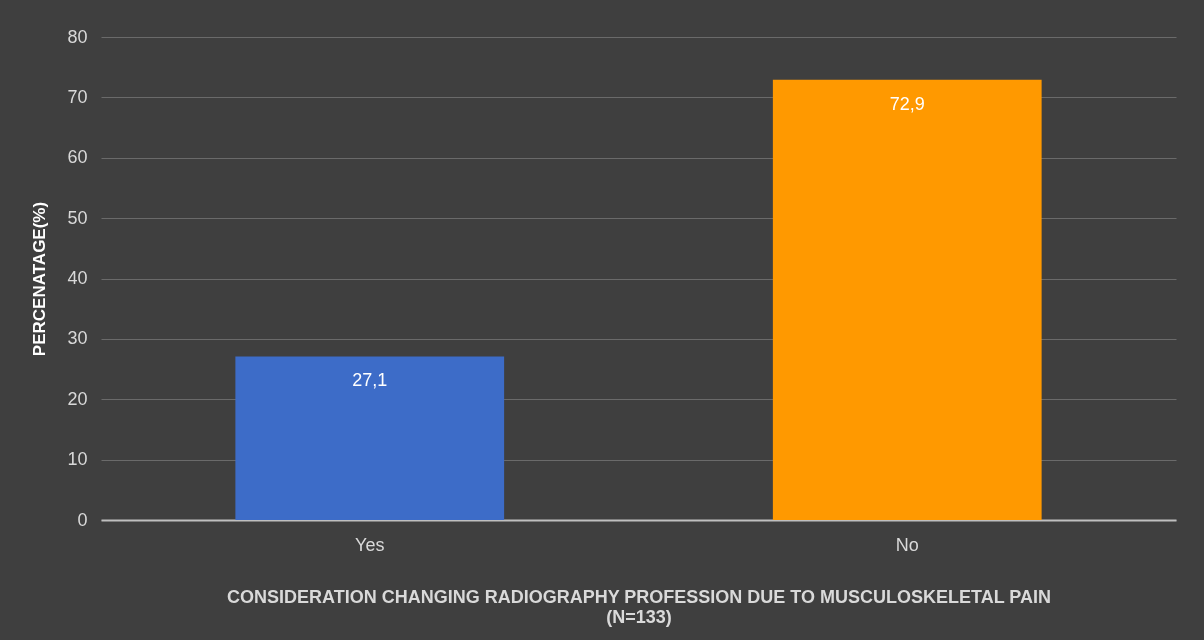  What do you see at coordinates (77, 36) in the screenshot?
I see `y-tick-label: 80` at bounding box center [77, 36].